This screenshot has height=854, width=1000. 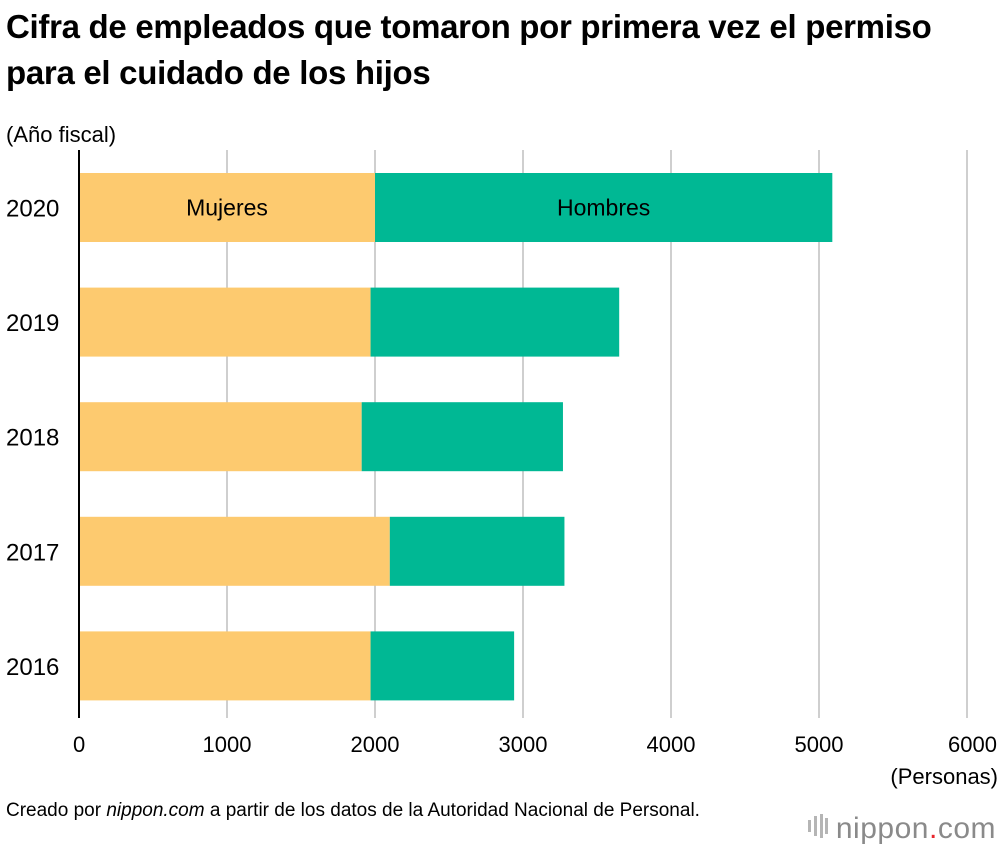 What do you see at coordinates (523, 744) in the screenshot?
I see `x-tick-label: 3000` at bounding box center [523, 744].